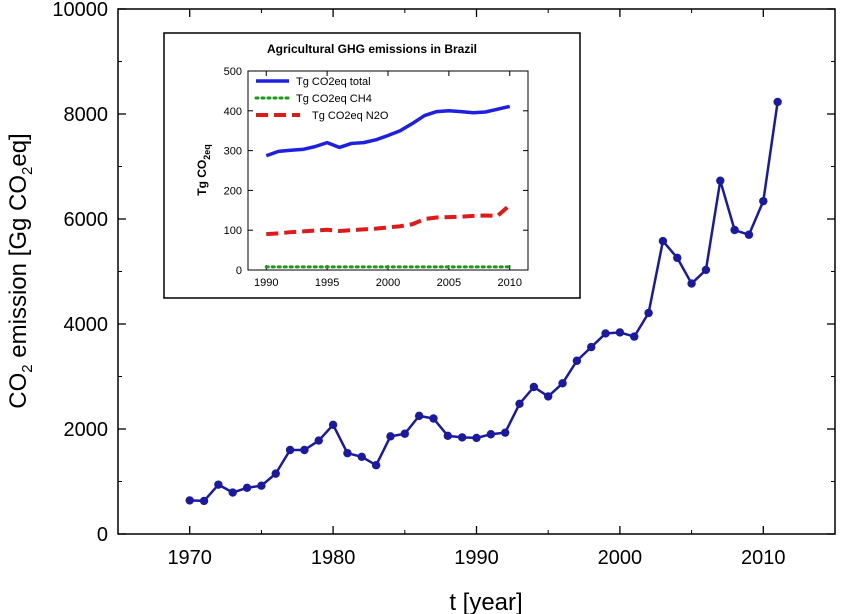 The image size is (850, 614). Describe the element at coordinates (449, 283) in the screenshot. I see `inset-x-tick-label: 2005` at that location.